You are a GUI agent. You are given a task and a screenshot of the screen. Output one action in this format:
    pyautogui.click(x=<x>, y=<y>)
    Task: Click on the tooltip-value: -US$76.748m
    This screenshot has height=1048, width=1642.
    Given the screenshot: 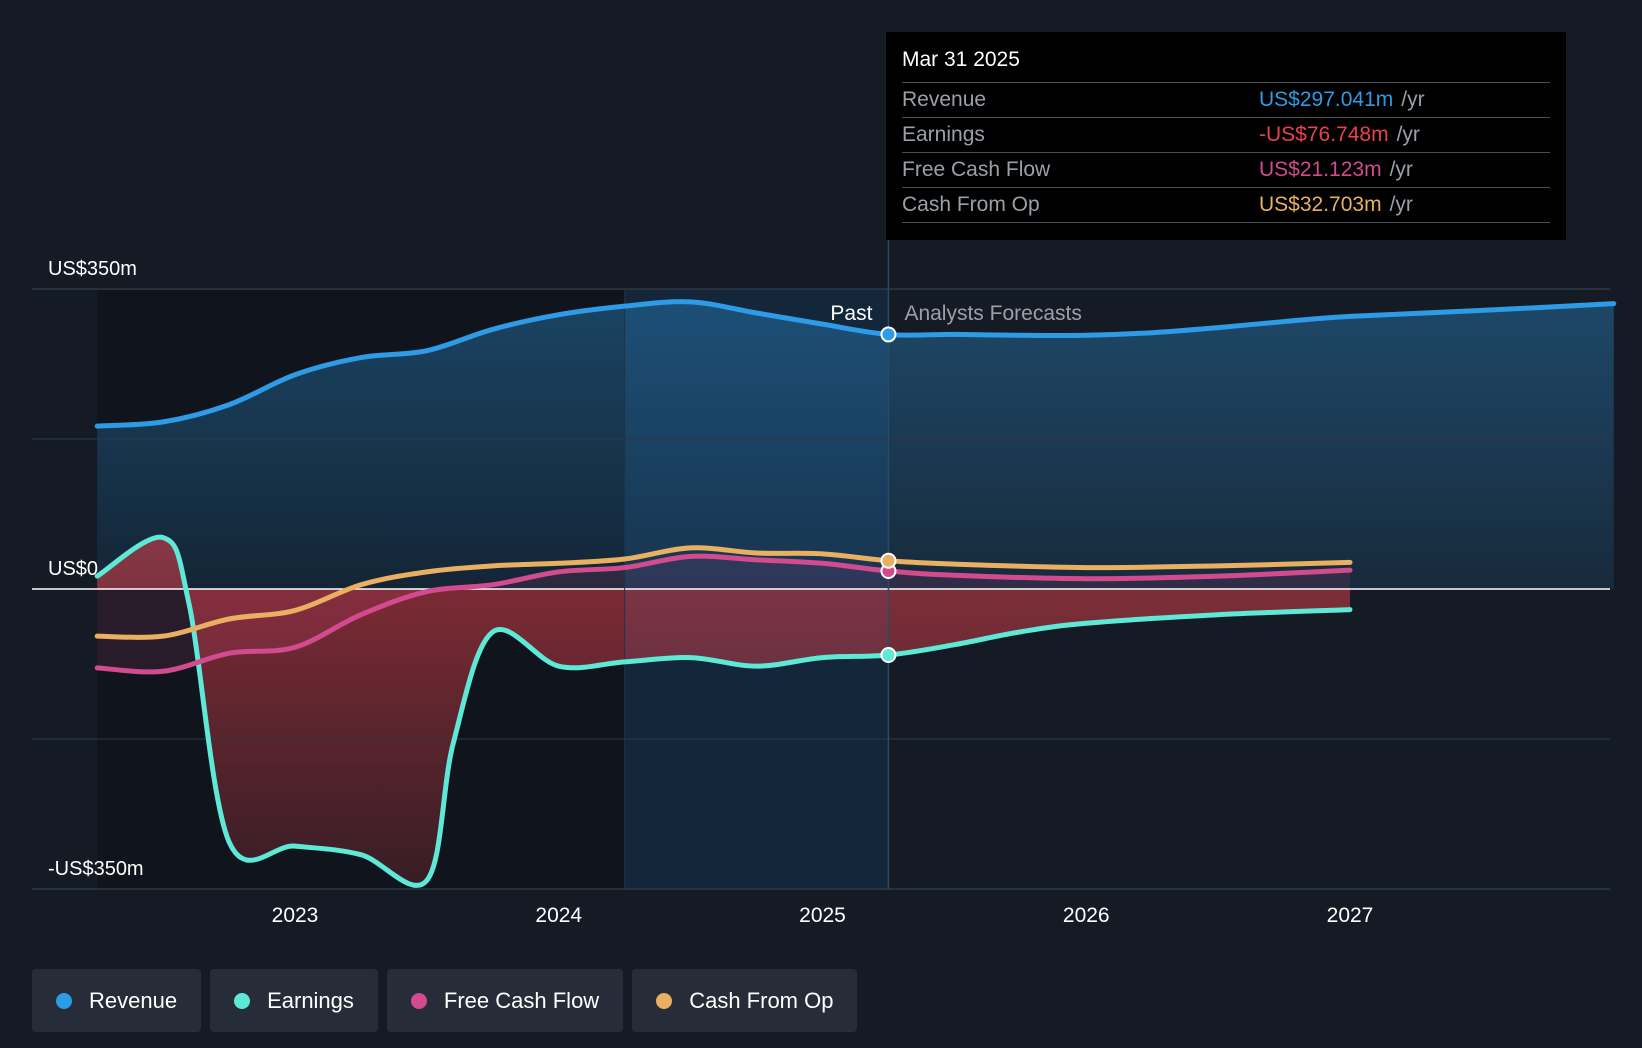 What is the action you would take?
    pyautogui.click(x=1324, y=134)
    